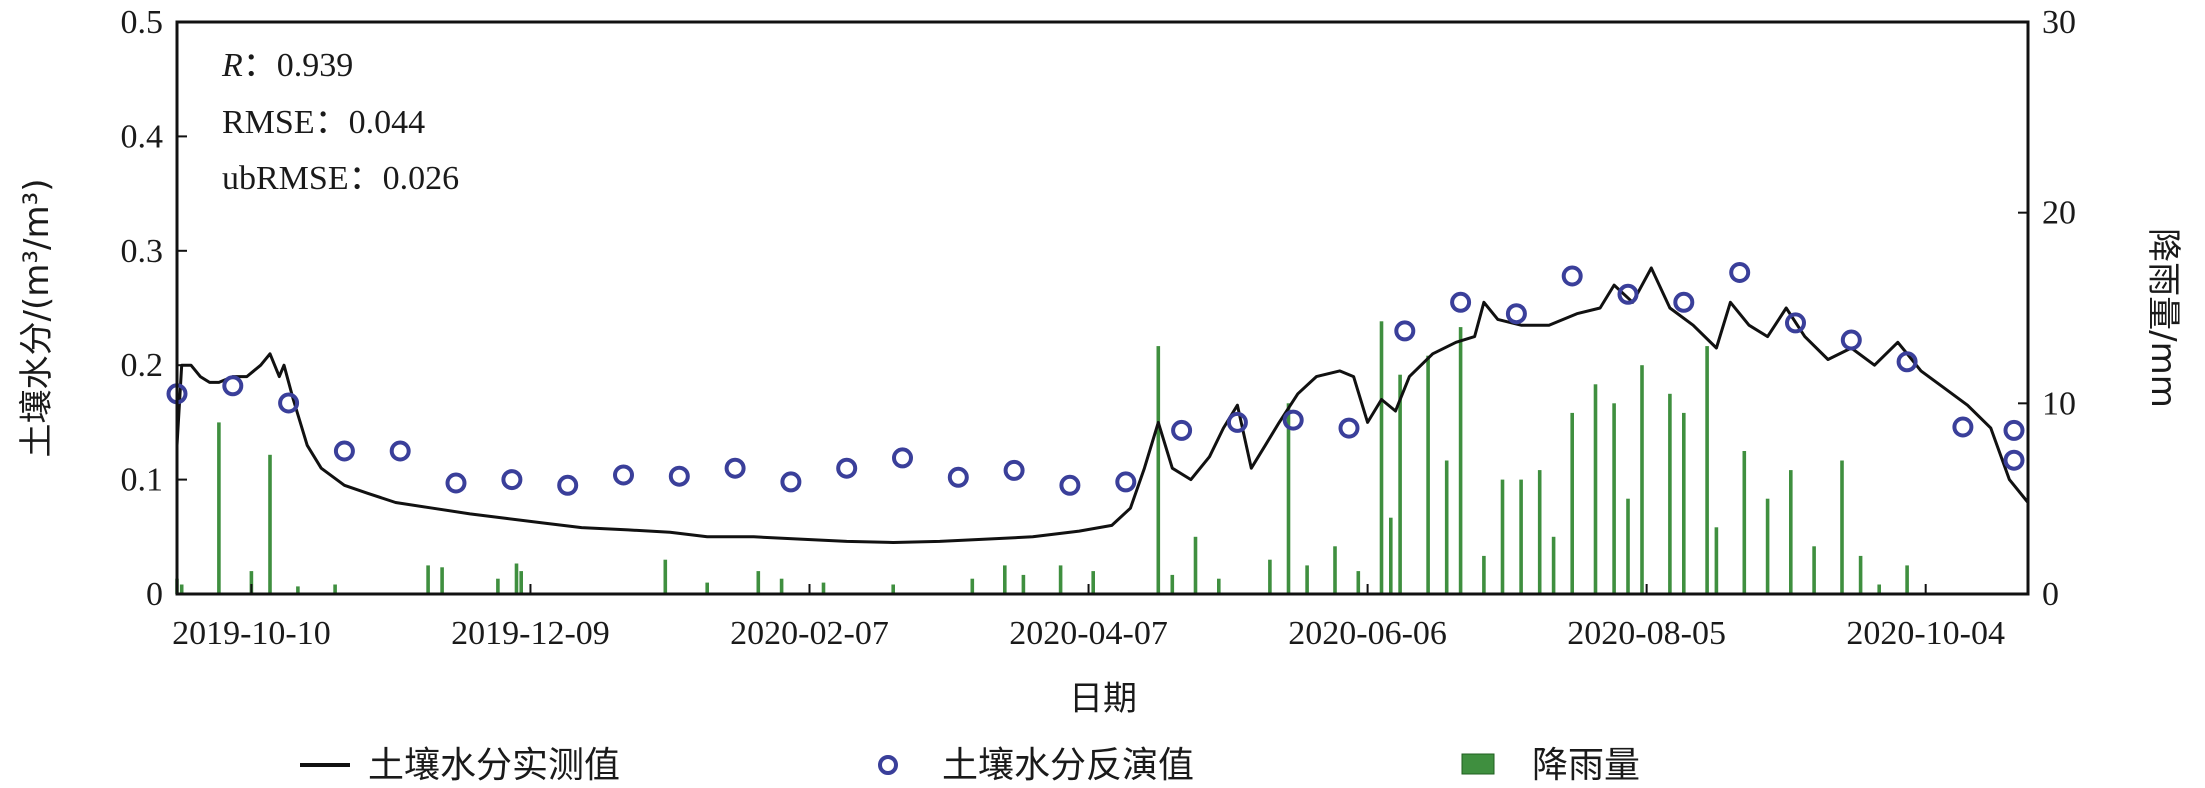 This screenshot has width=2205, height=788. What do you see at coordinates (2163, 318) in the screenshot?
I see `right-y-axis-title: 降雨量/mm` at bounding box center [2163, 318].